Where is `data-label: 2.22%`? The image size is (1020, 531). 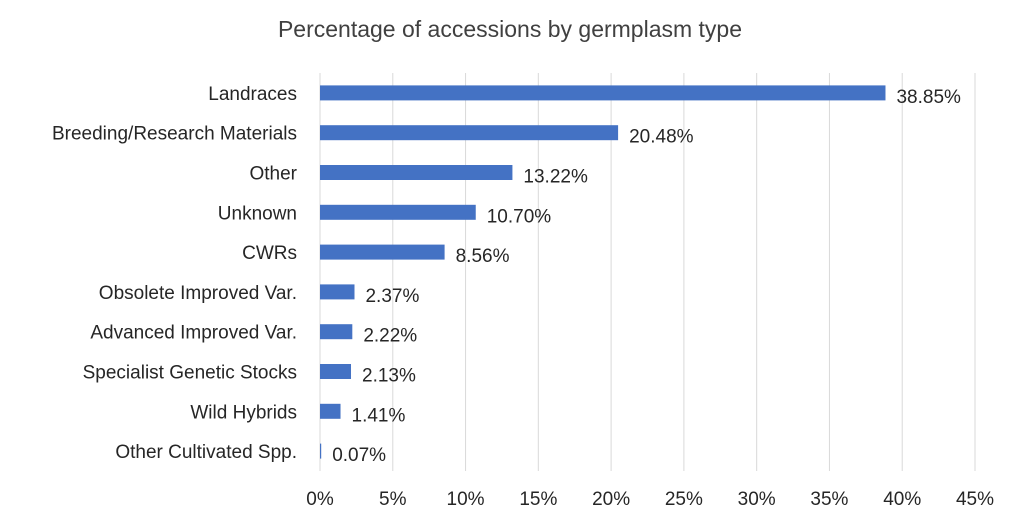 data-label: 2.22% is located at coordinates (390, 336).